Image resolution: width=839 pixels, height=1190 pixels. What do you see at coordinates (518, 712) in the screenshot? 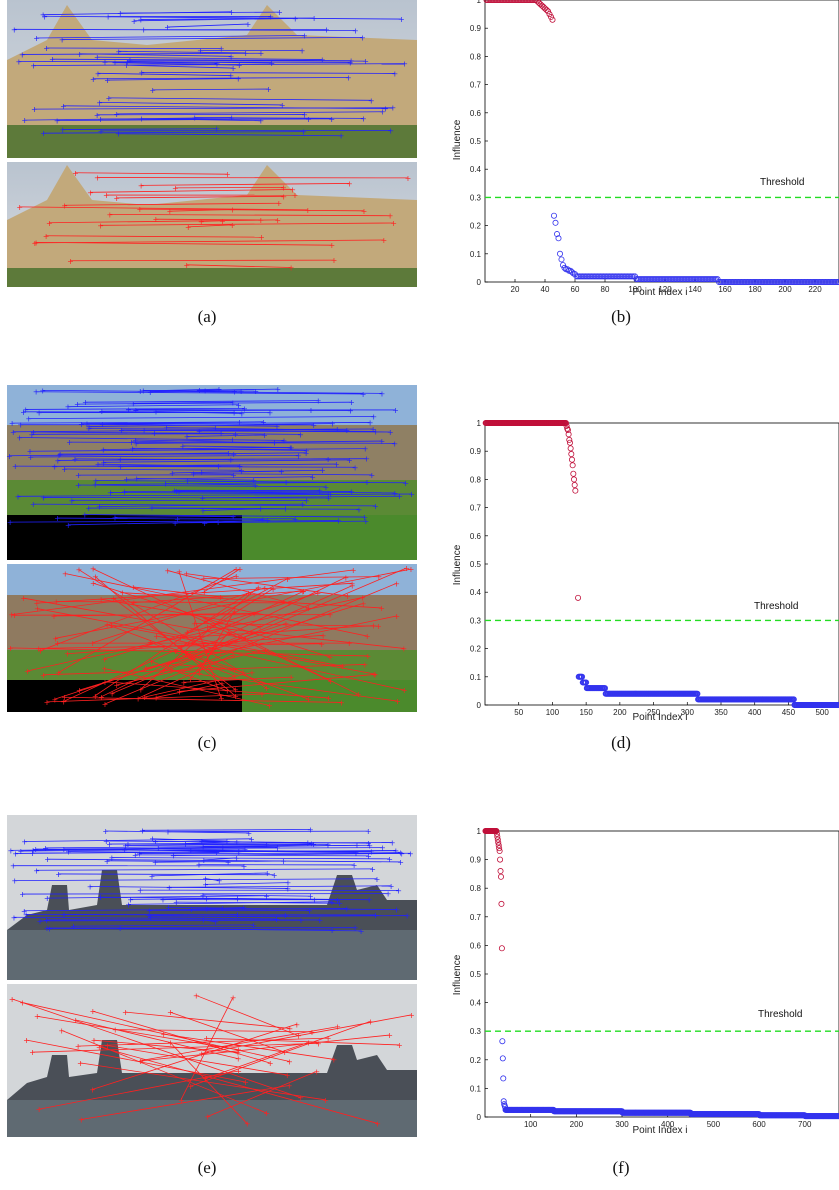
I see `x-tick-label: 50` at bounding box center [518, 712].